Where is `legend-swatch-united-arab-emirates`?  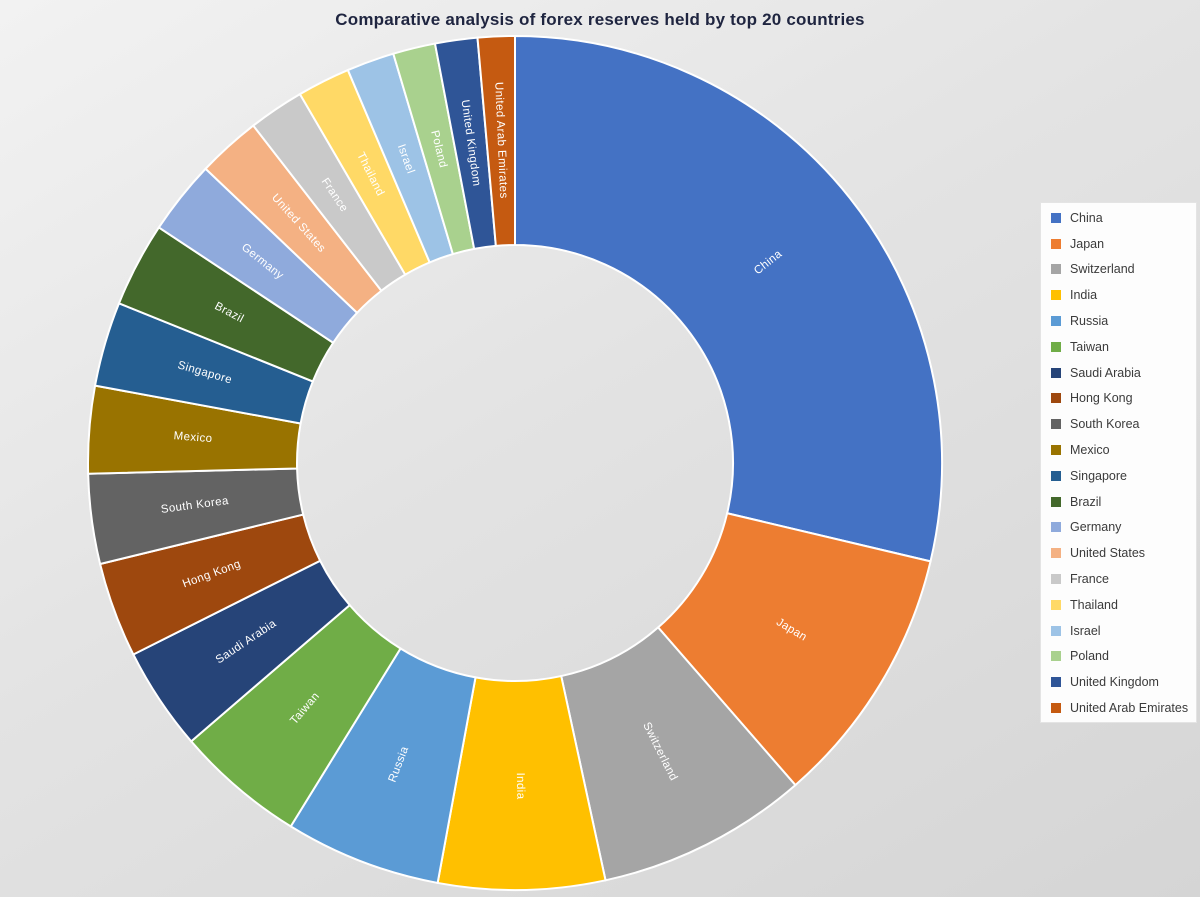
legend-swatch-united-arab-emirates is located at coordinates (1056, 708).